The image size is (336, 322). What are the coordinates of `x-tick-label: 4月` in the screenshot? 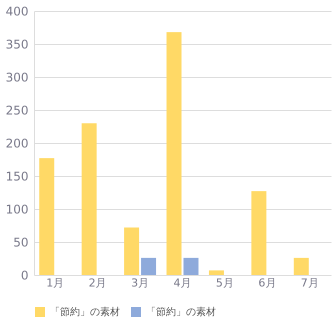 It's located at (183, 283).